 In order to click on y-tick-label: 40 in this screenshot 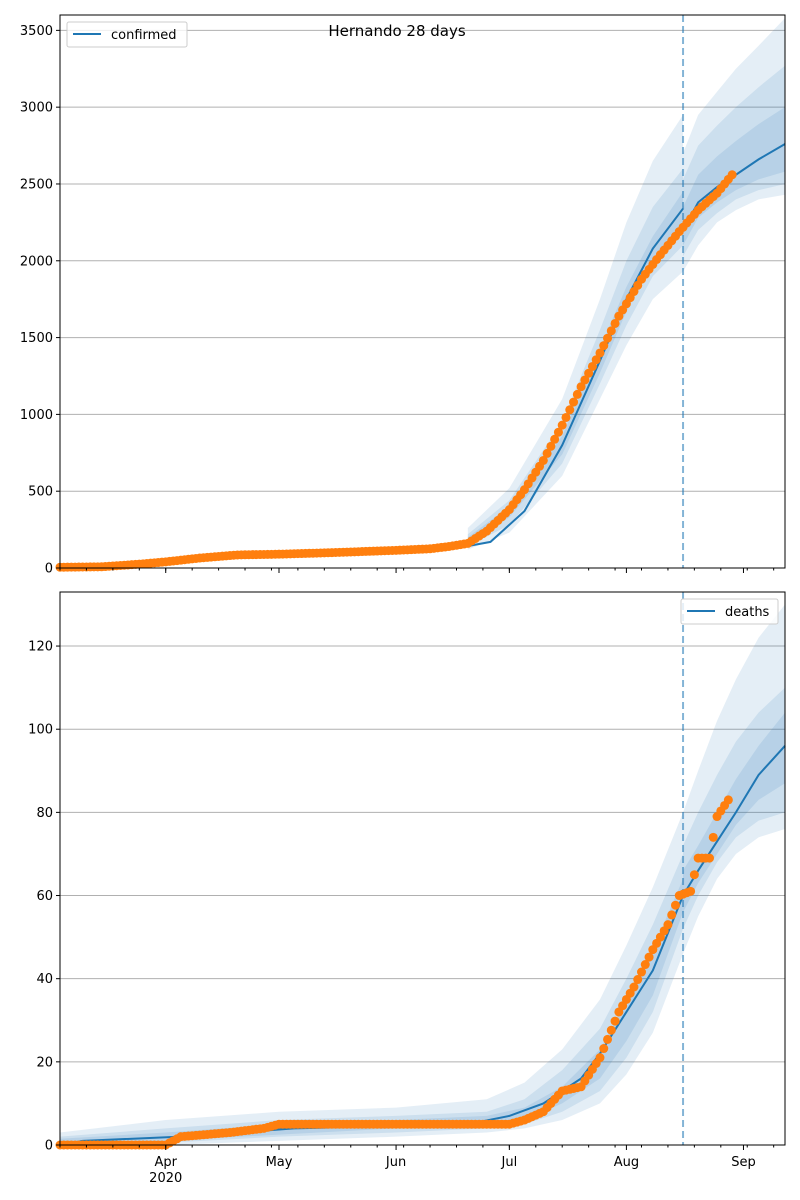, I will do `click(44, 979)`.